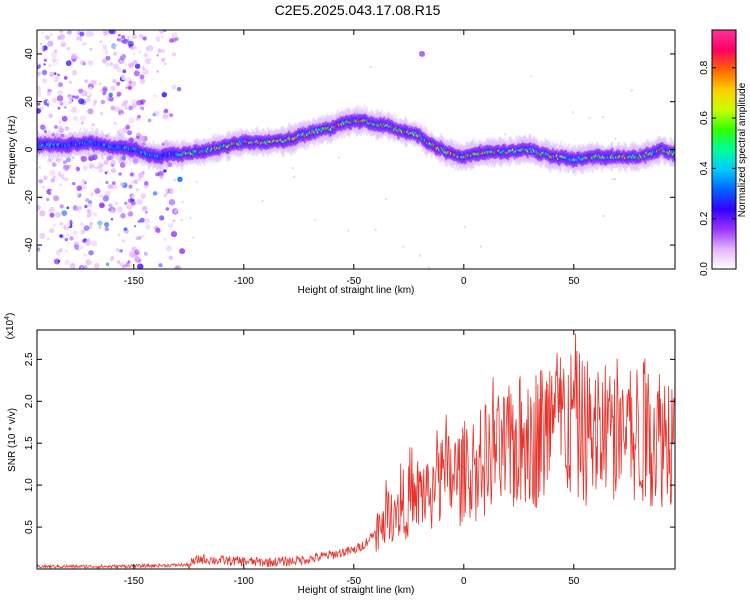  What do you see at coordinates (704, 218) in the screenshot?
I see `colorbar-tick-label: 0.2` at bounding box center [704, 218].